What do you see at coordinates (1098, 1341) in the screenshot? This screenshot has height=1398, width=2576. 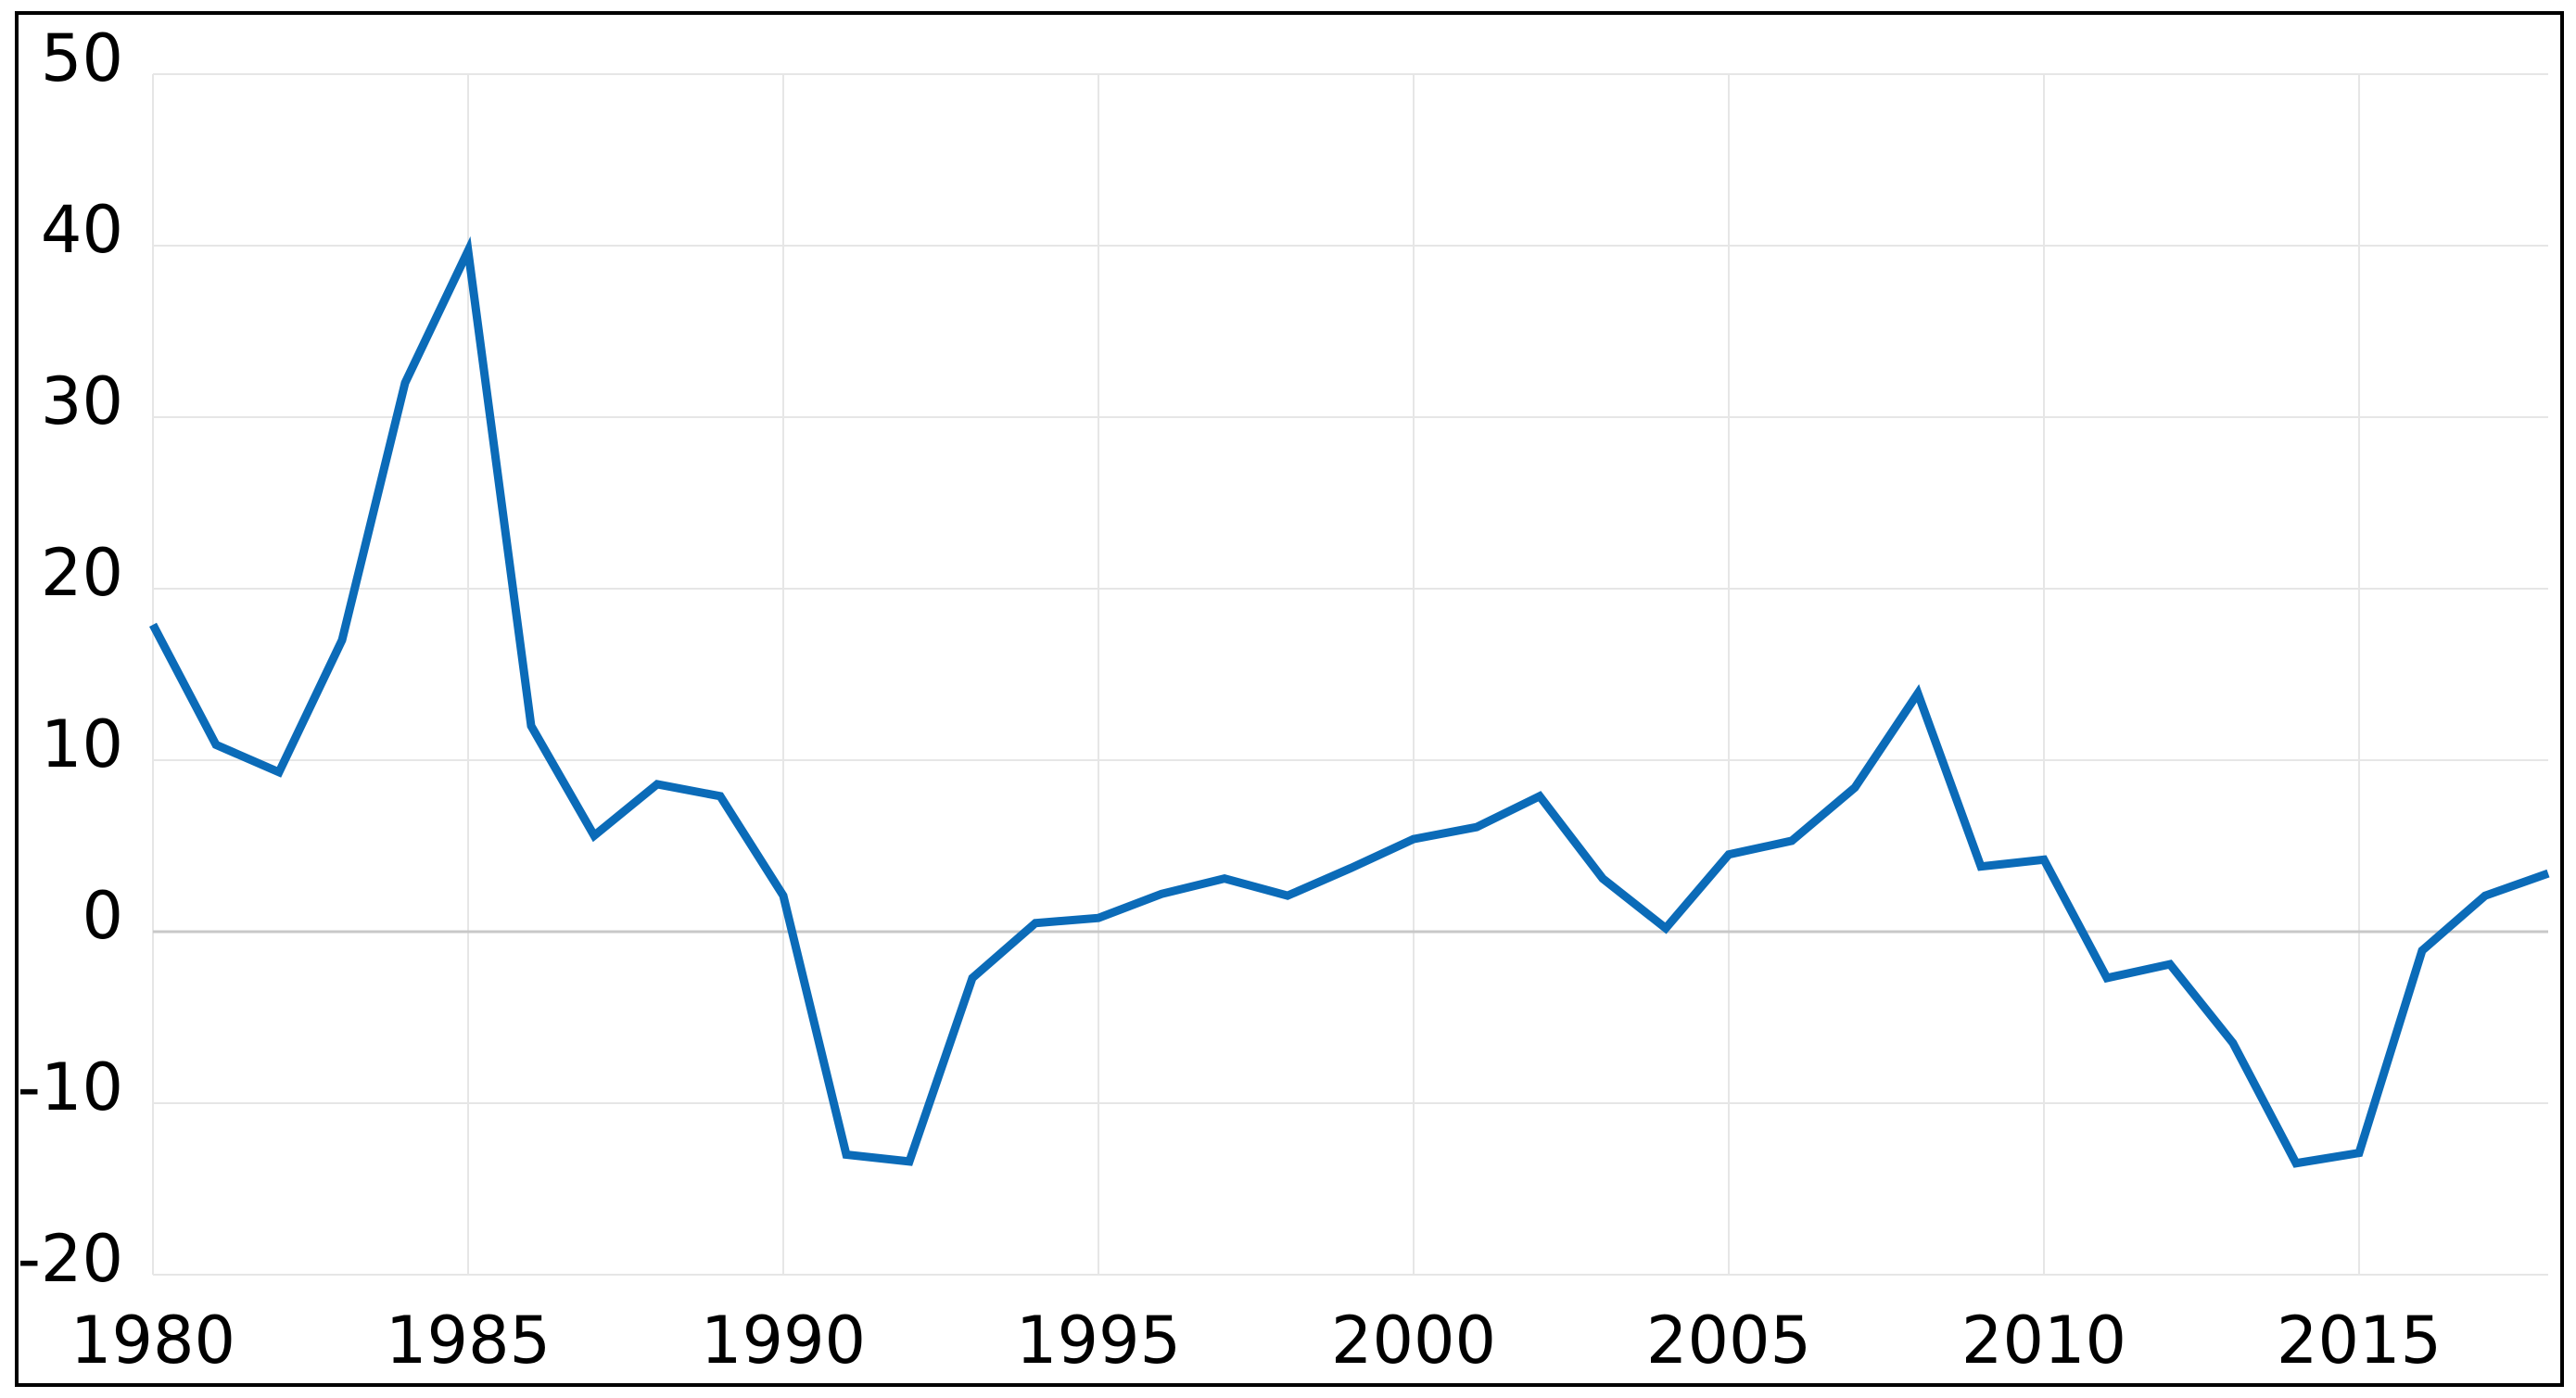 I see `x-tick-label: 1995` at bounding box center [1098, 1341].